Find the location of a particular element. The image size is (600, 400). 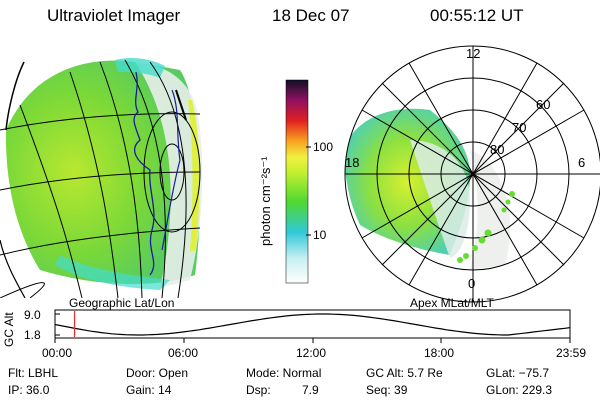

colorbar-tick-label: 100 is located at coordinates (323, 147).